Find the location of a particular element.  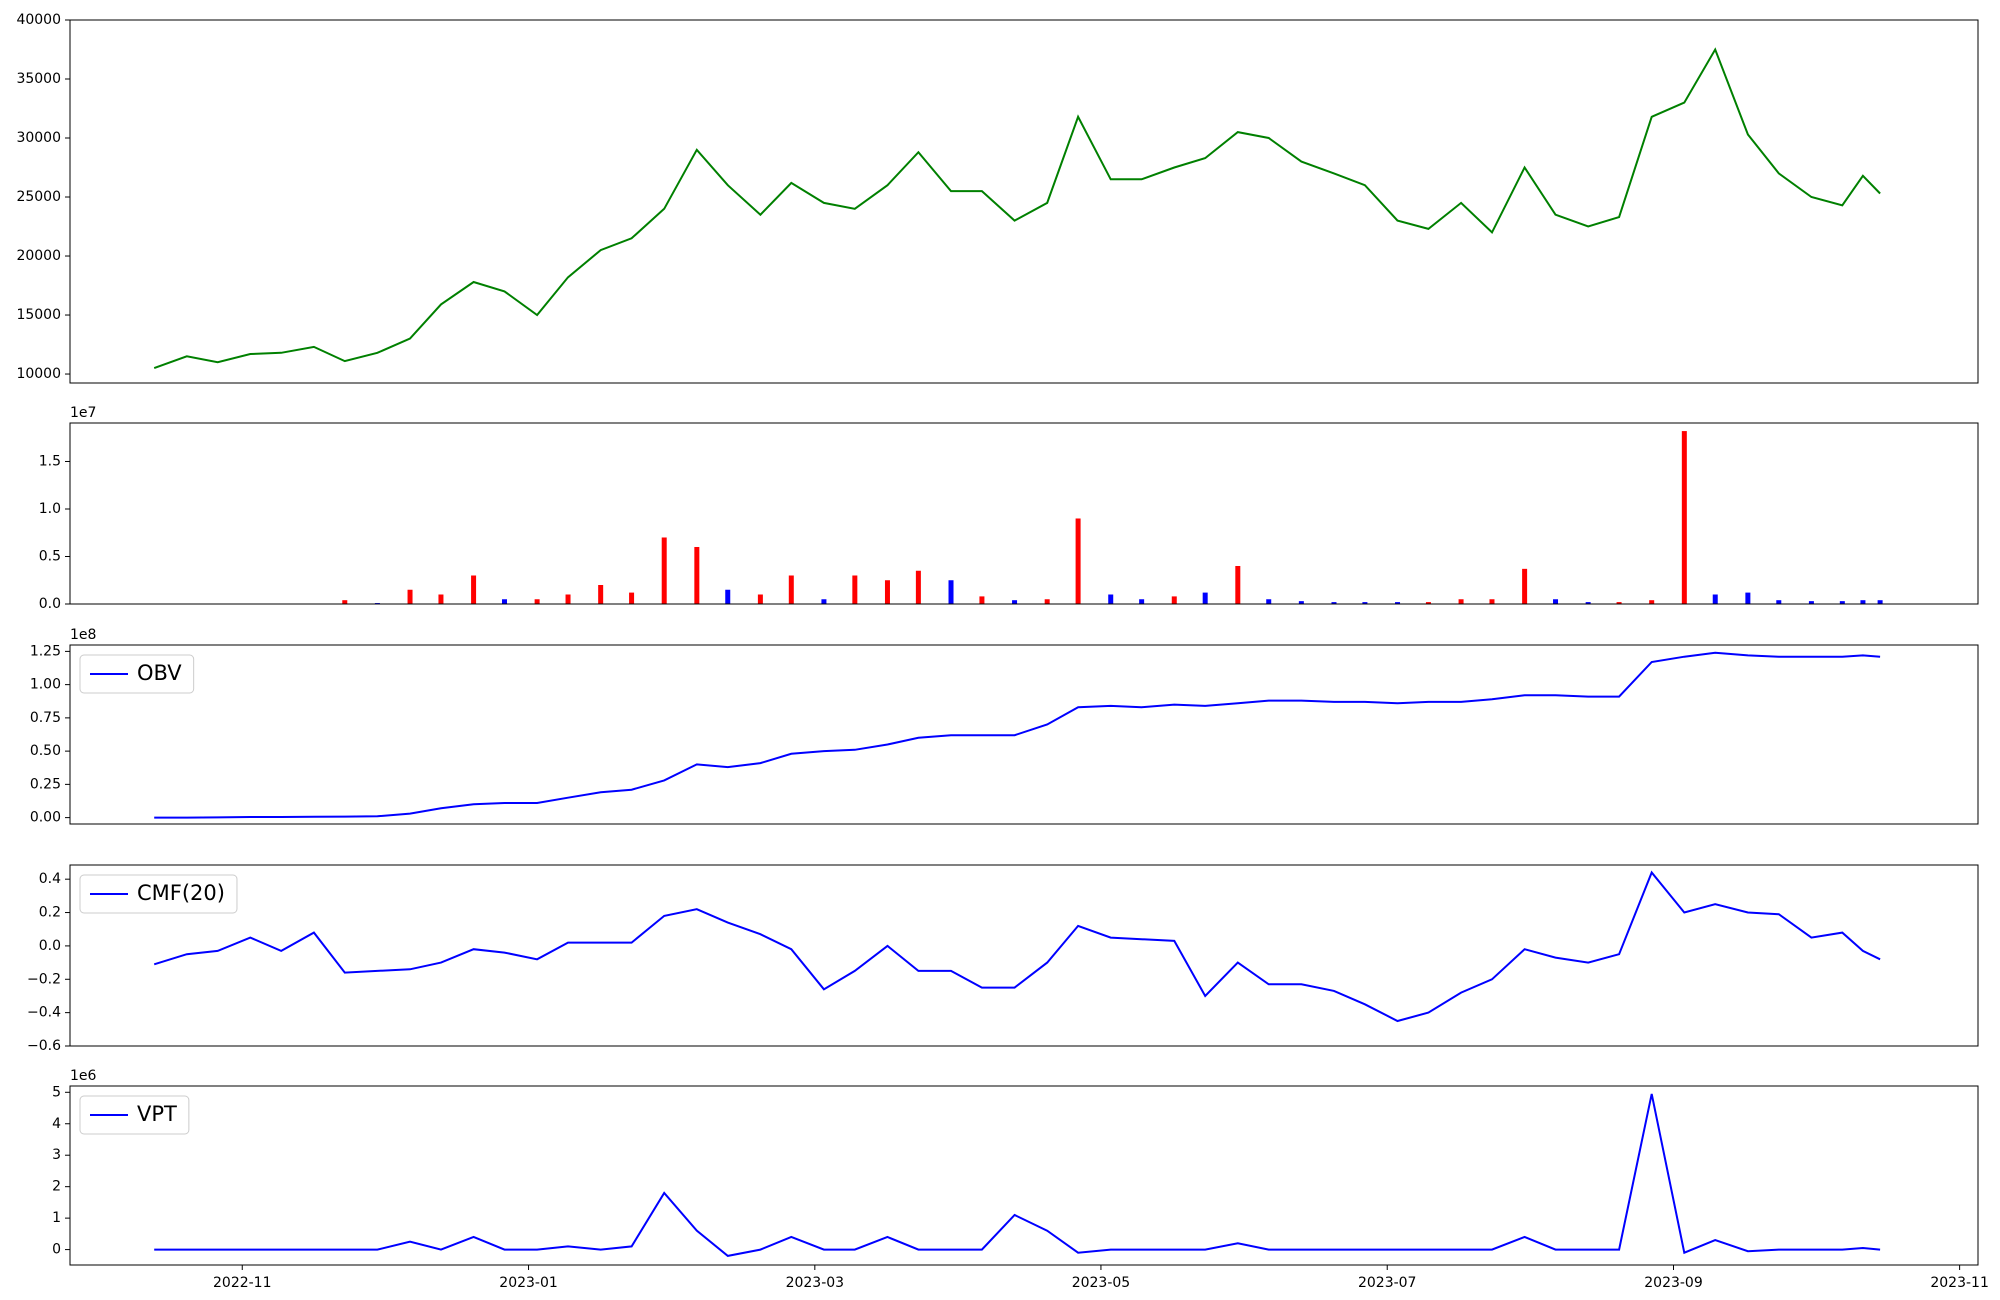

y-tick-label: 1.0 is located at coordinates (50, 509).